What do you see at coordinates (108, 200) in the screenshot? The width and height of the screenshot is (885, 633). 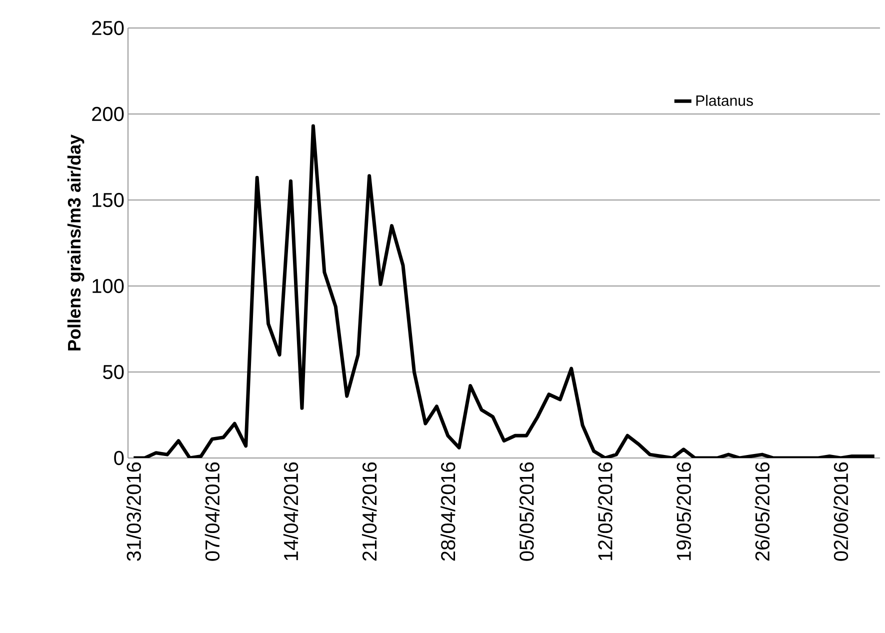 I see `y-tick-label: 150` at bounding box center [108, 200].